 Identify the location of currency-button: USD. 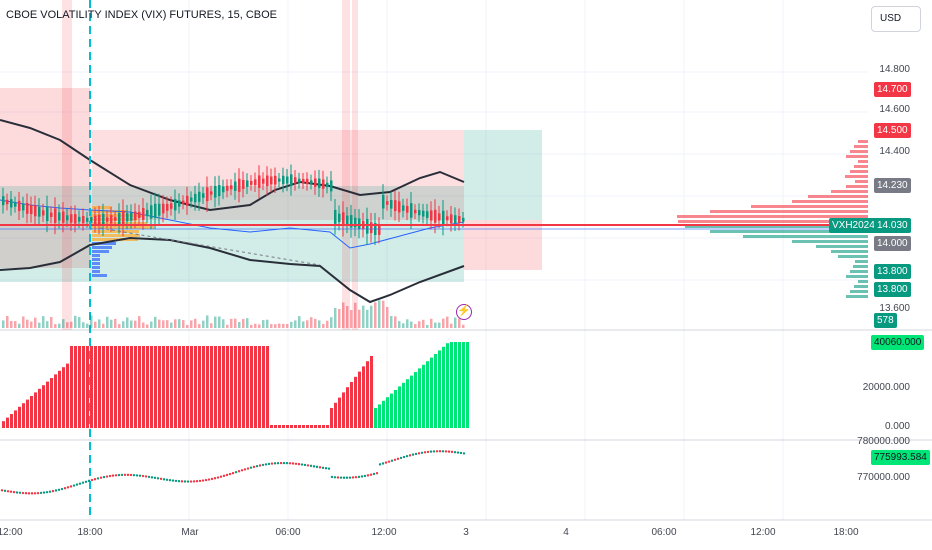
(896, 19).